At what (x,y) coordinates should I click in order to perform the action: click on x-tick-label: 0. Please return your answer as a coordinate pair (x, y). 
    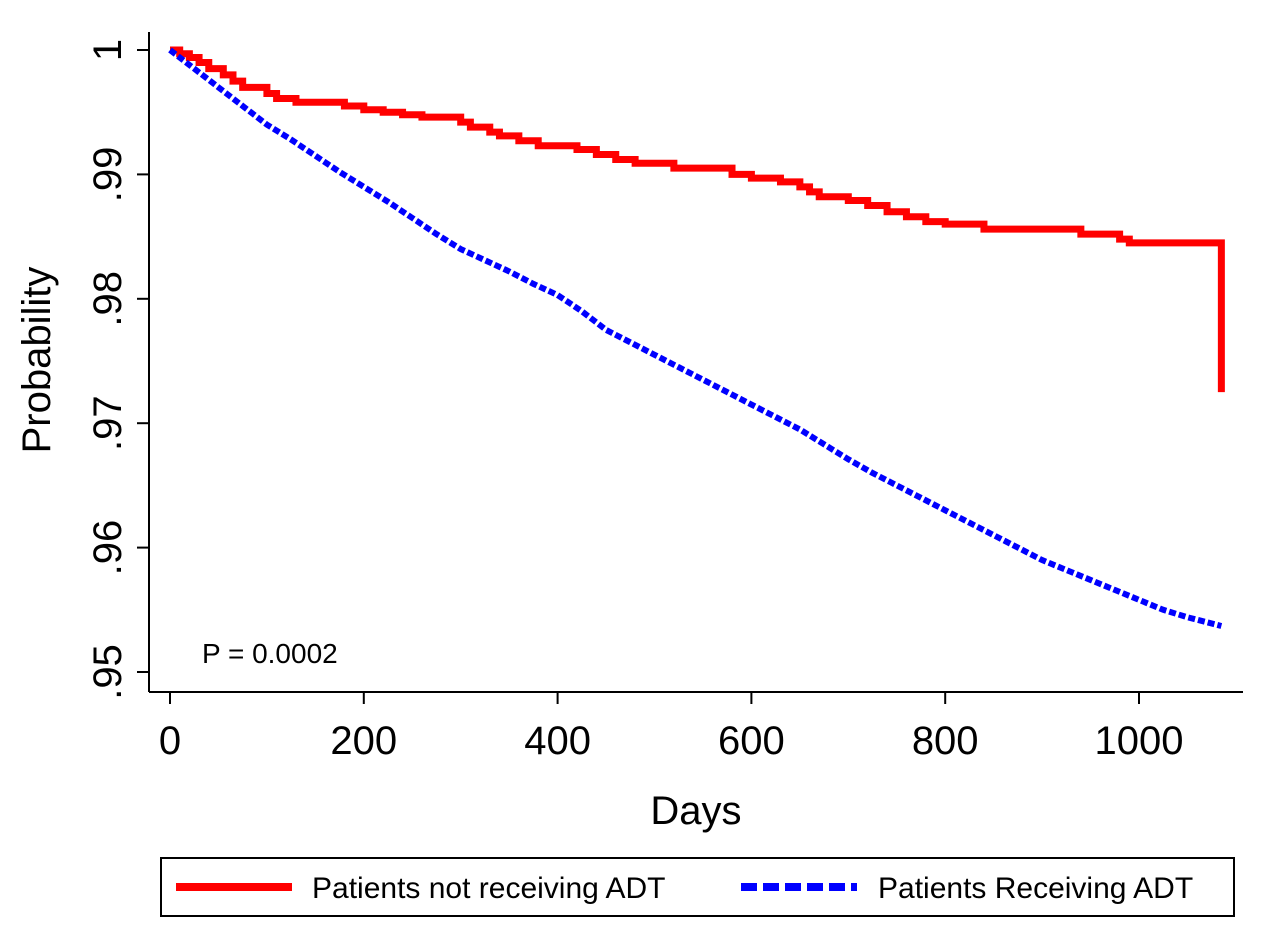
    Looking at the image, I should click on (170, 741).